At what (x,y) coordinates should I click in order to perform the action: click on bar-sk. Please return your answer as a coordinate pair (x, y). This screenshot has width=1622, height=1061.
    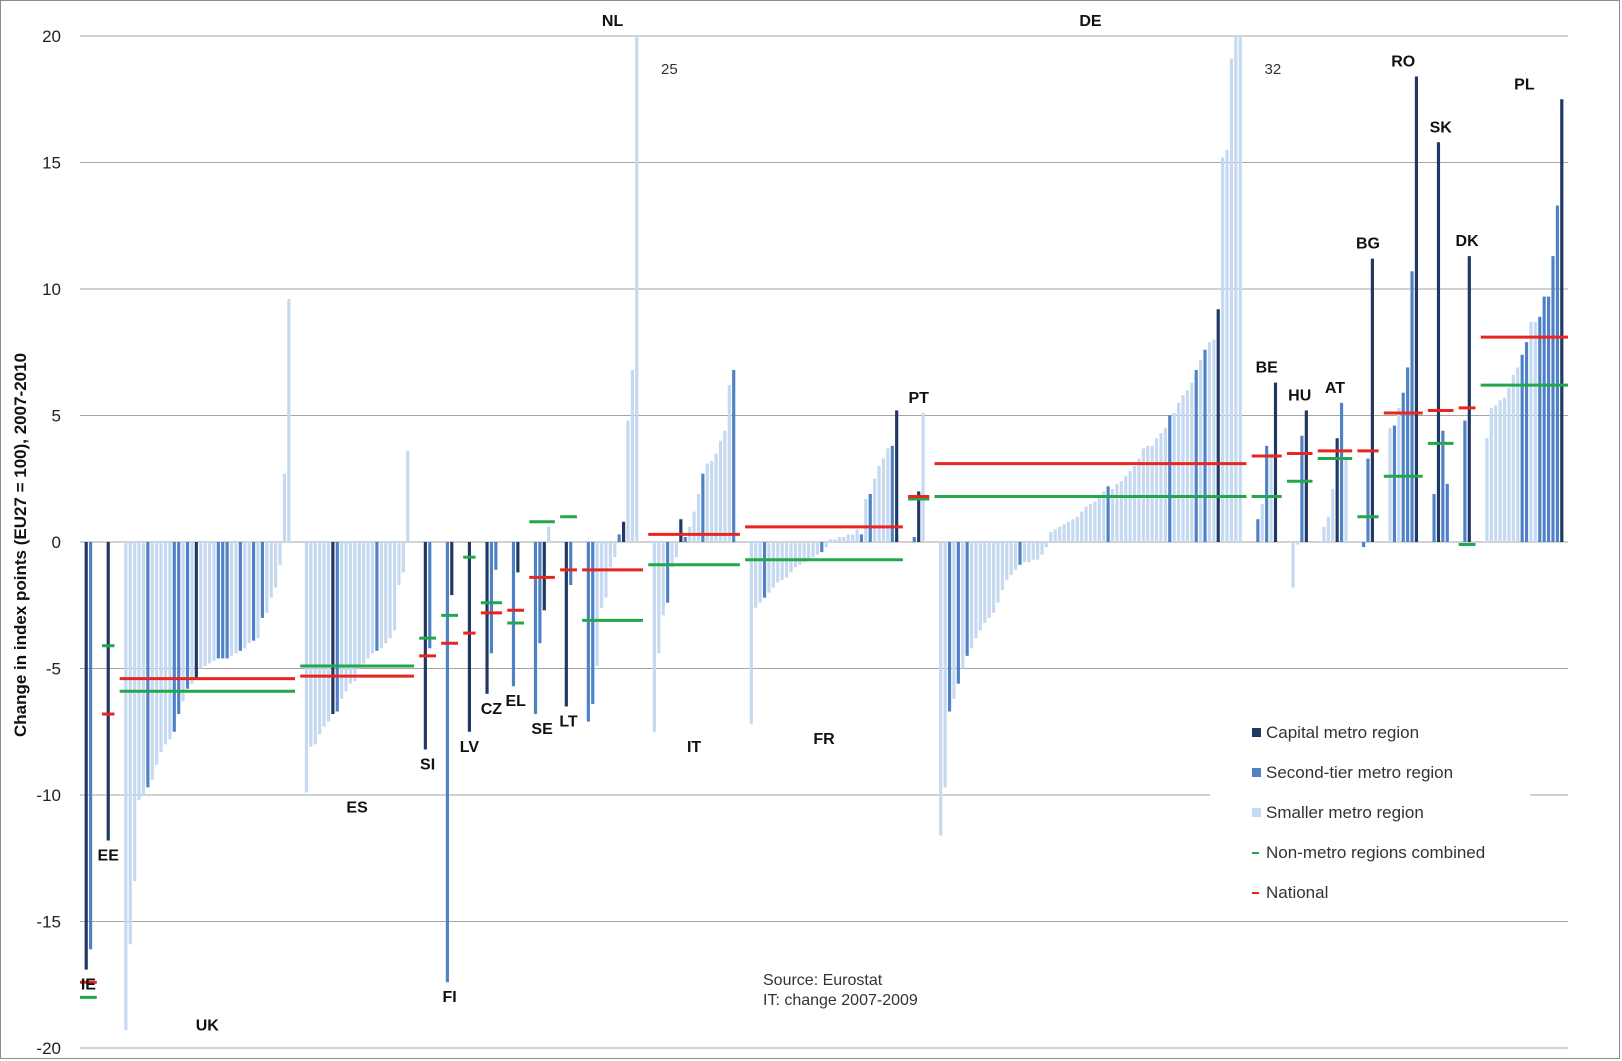
    Looking at the image, I should click on (1443, 486).